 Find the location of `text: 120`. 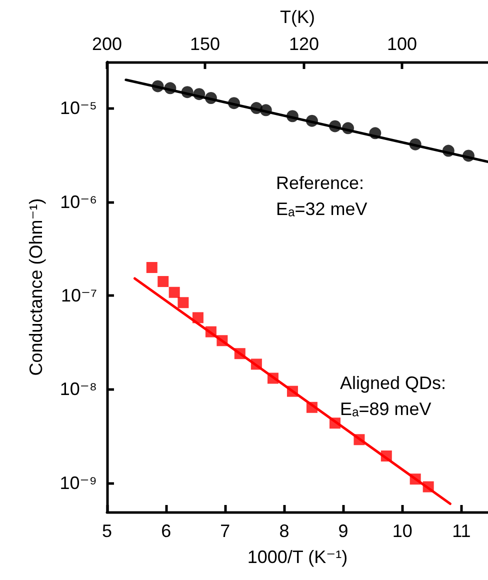

text: 120 is located at coordinates (304, 44).